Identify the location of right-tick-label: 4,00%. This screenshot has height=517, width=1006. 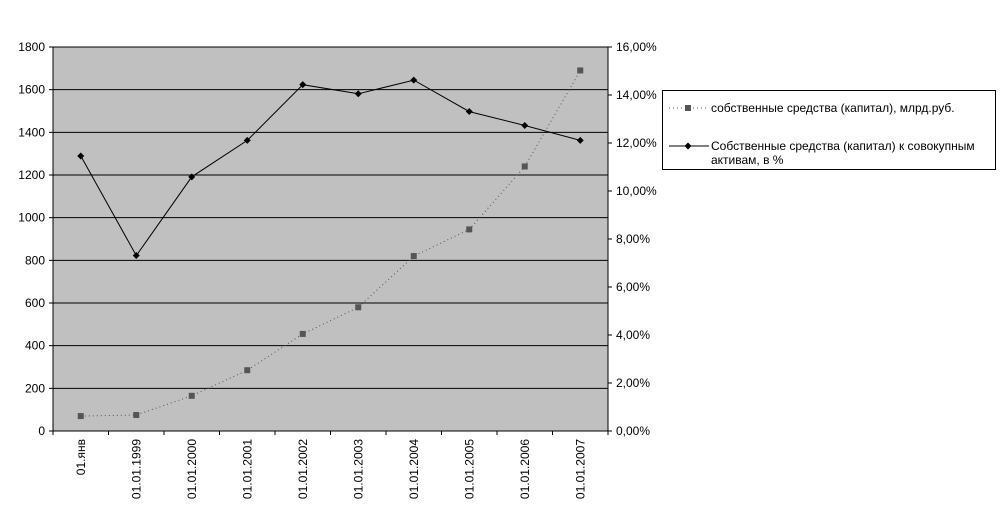
(633, 335).